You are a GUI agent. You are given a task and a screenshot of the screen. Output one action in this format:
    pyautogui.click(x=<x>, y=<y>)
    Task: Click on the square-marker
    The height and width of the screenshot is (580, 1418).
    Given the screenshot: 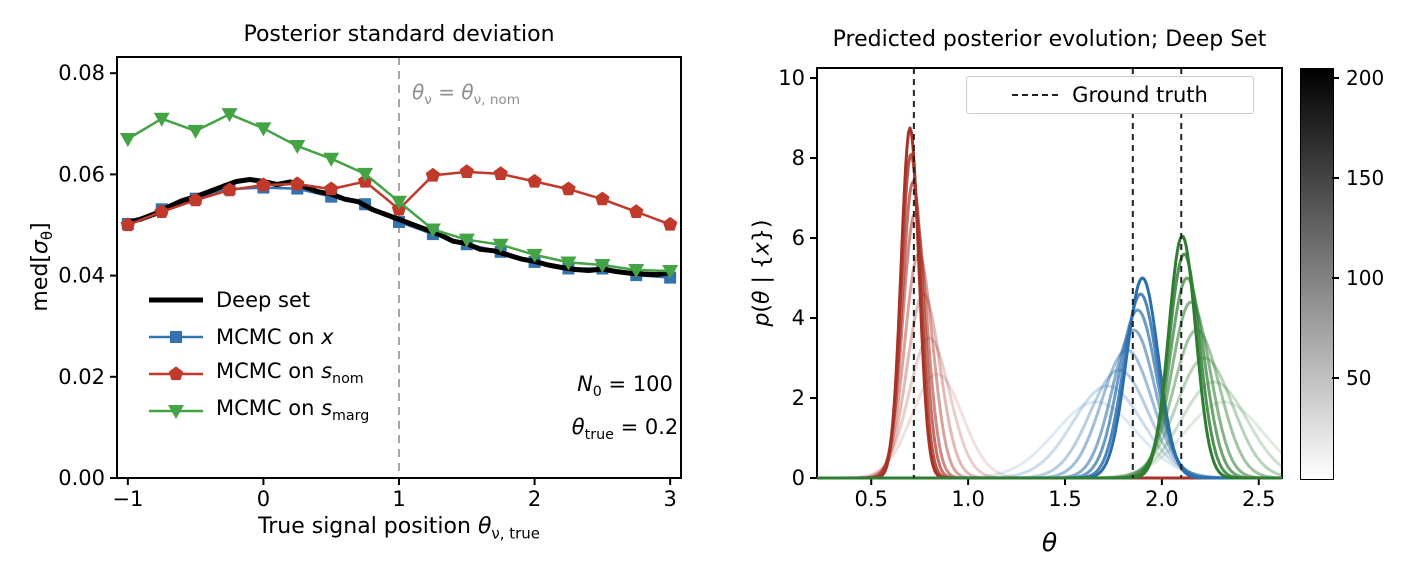 What is the action you would take?
    pyautogui.click(x=176, y=336)
    